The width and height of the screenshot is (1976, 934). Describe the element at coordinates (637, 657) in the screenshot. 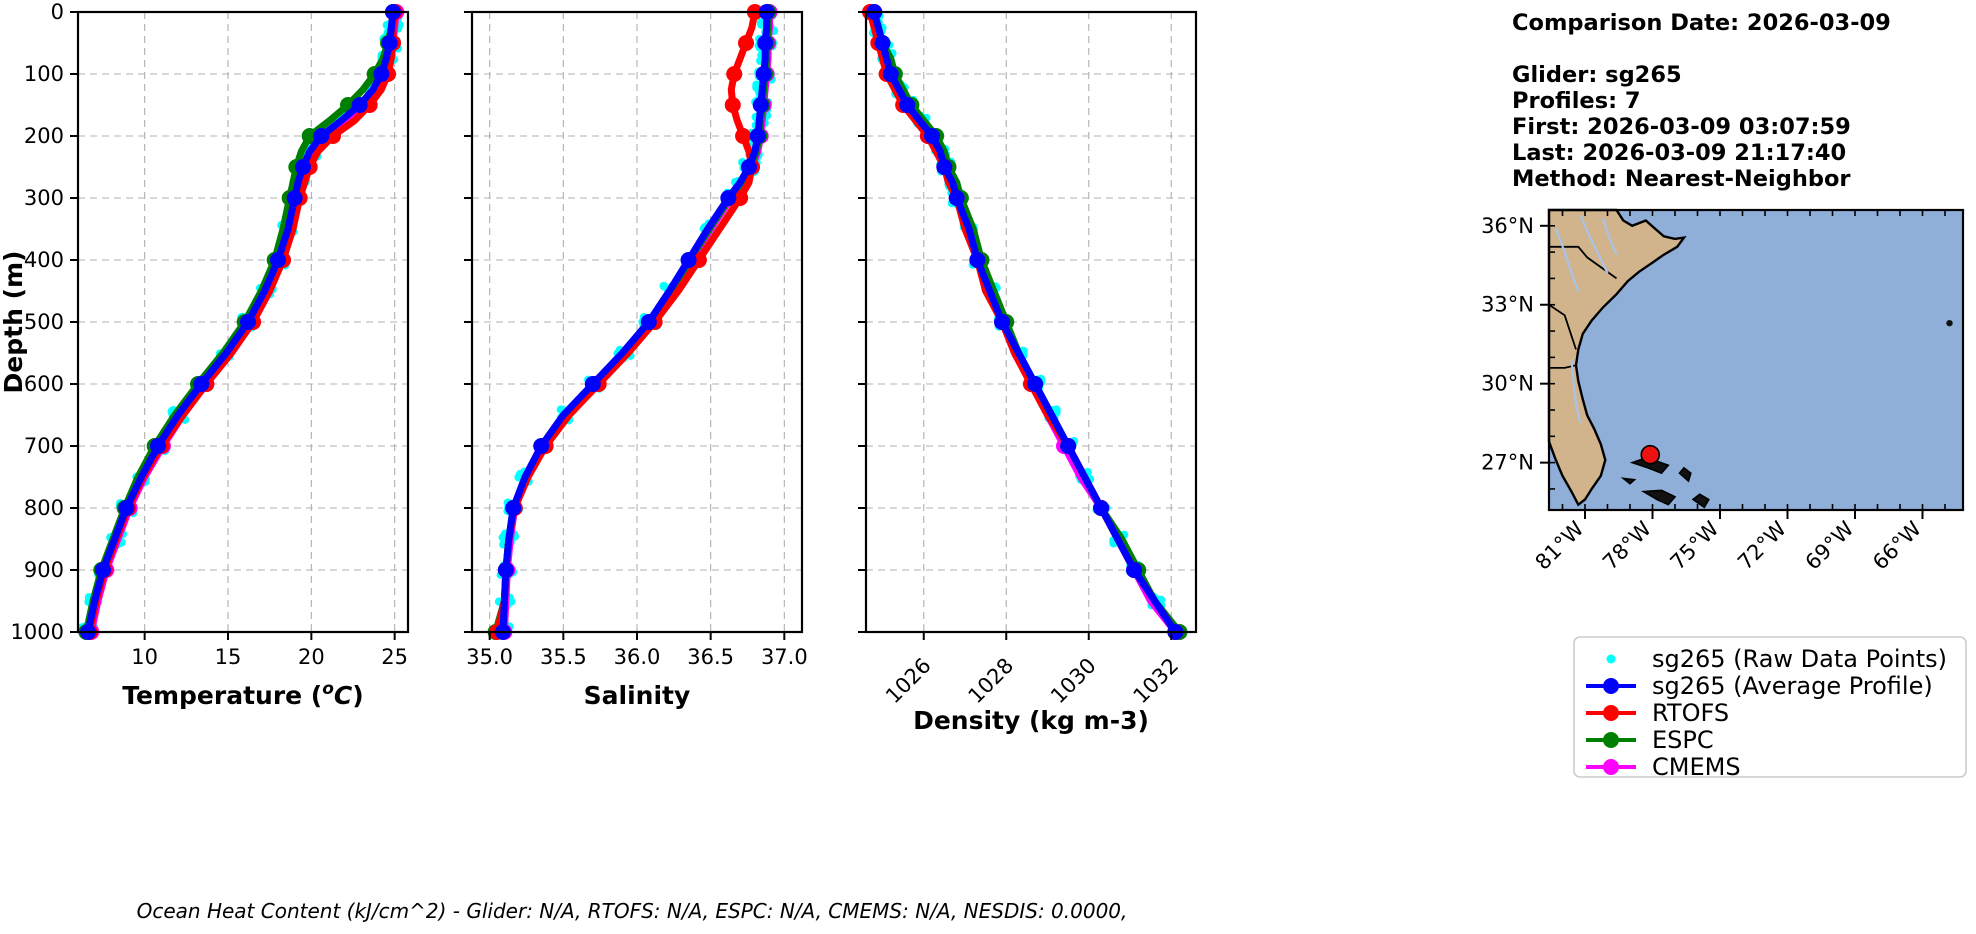

I see `x-tick-label: 36.0` at that location.